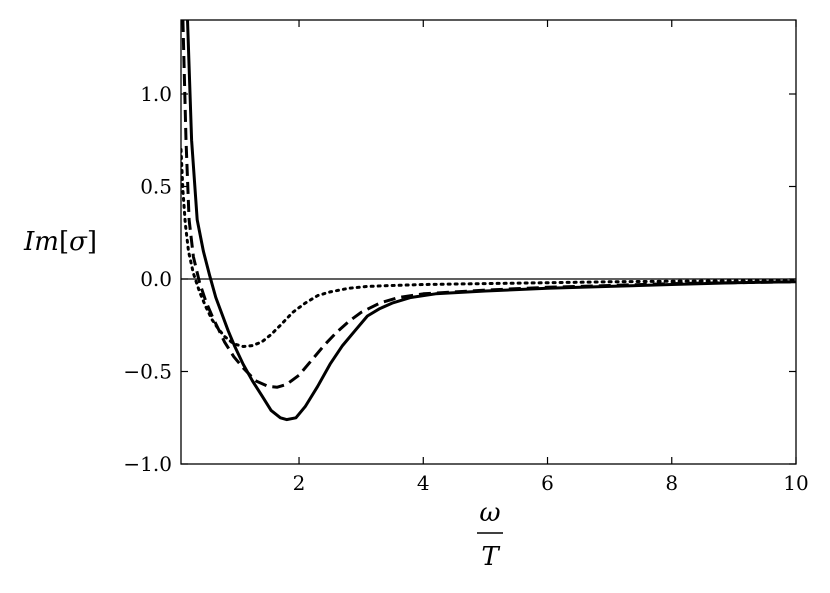 The image size is (830, 593). I want to click on y-axis-label-prefix: Im, so click(41, 242).